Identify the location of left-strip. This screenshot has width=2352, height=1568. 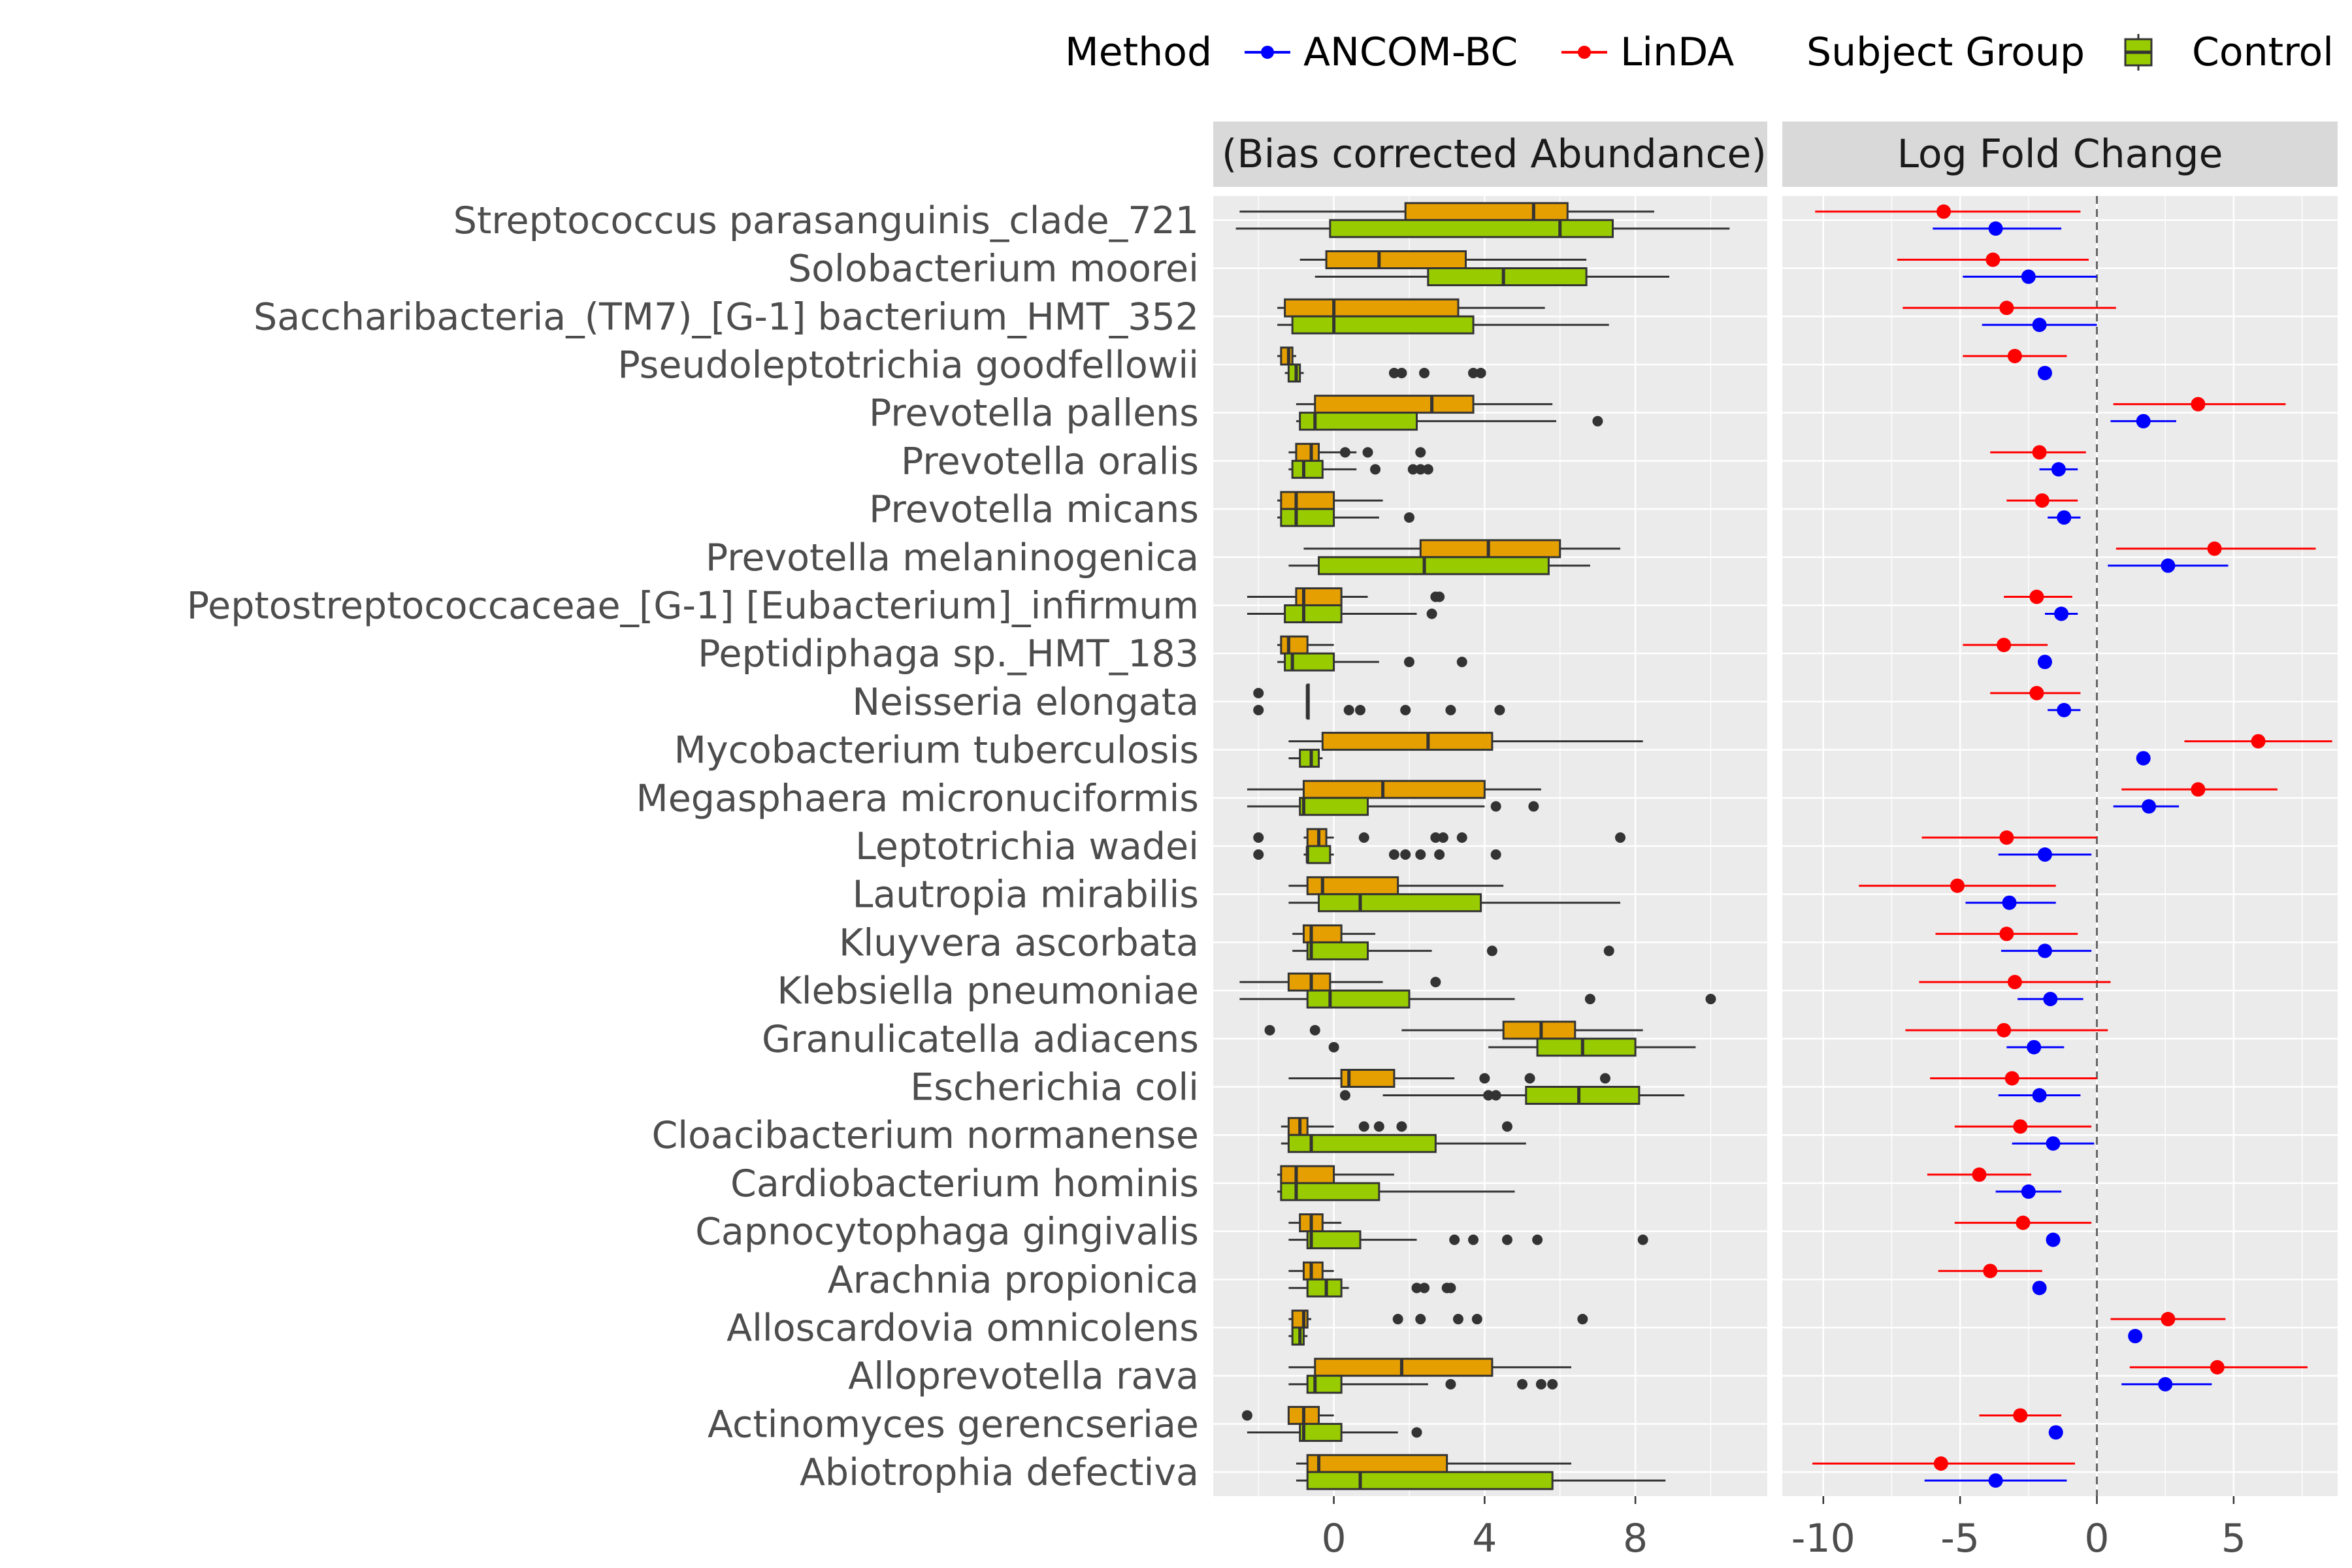
(1490, 154).